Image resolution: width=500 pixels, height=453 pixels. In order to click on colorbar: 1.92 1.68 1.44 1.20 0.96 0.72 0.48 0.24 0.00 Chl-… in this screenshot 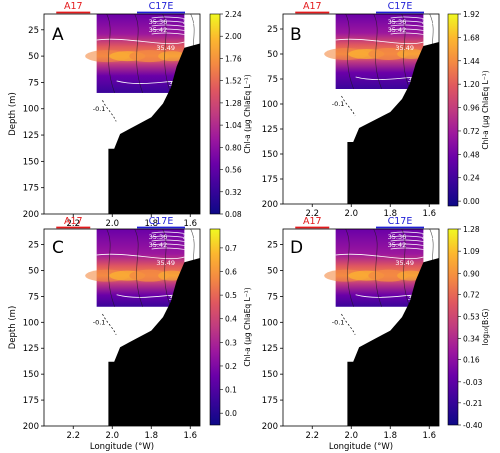, I will do `click(468, 108)`.